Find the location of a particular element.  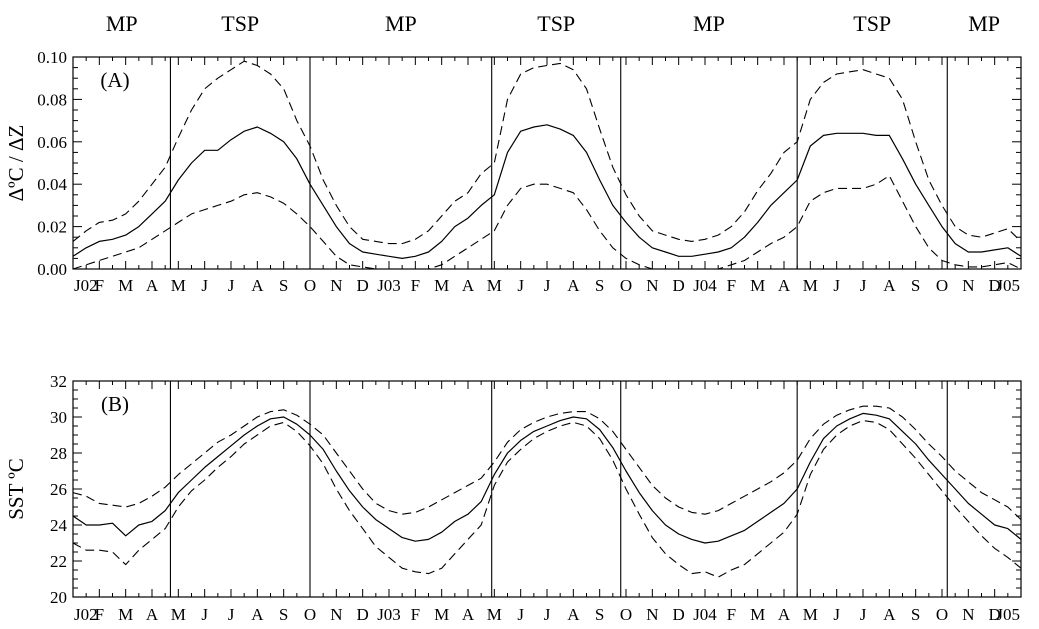

x-tick-label: J02 is located at coordinates (86, 285).